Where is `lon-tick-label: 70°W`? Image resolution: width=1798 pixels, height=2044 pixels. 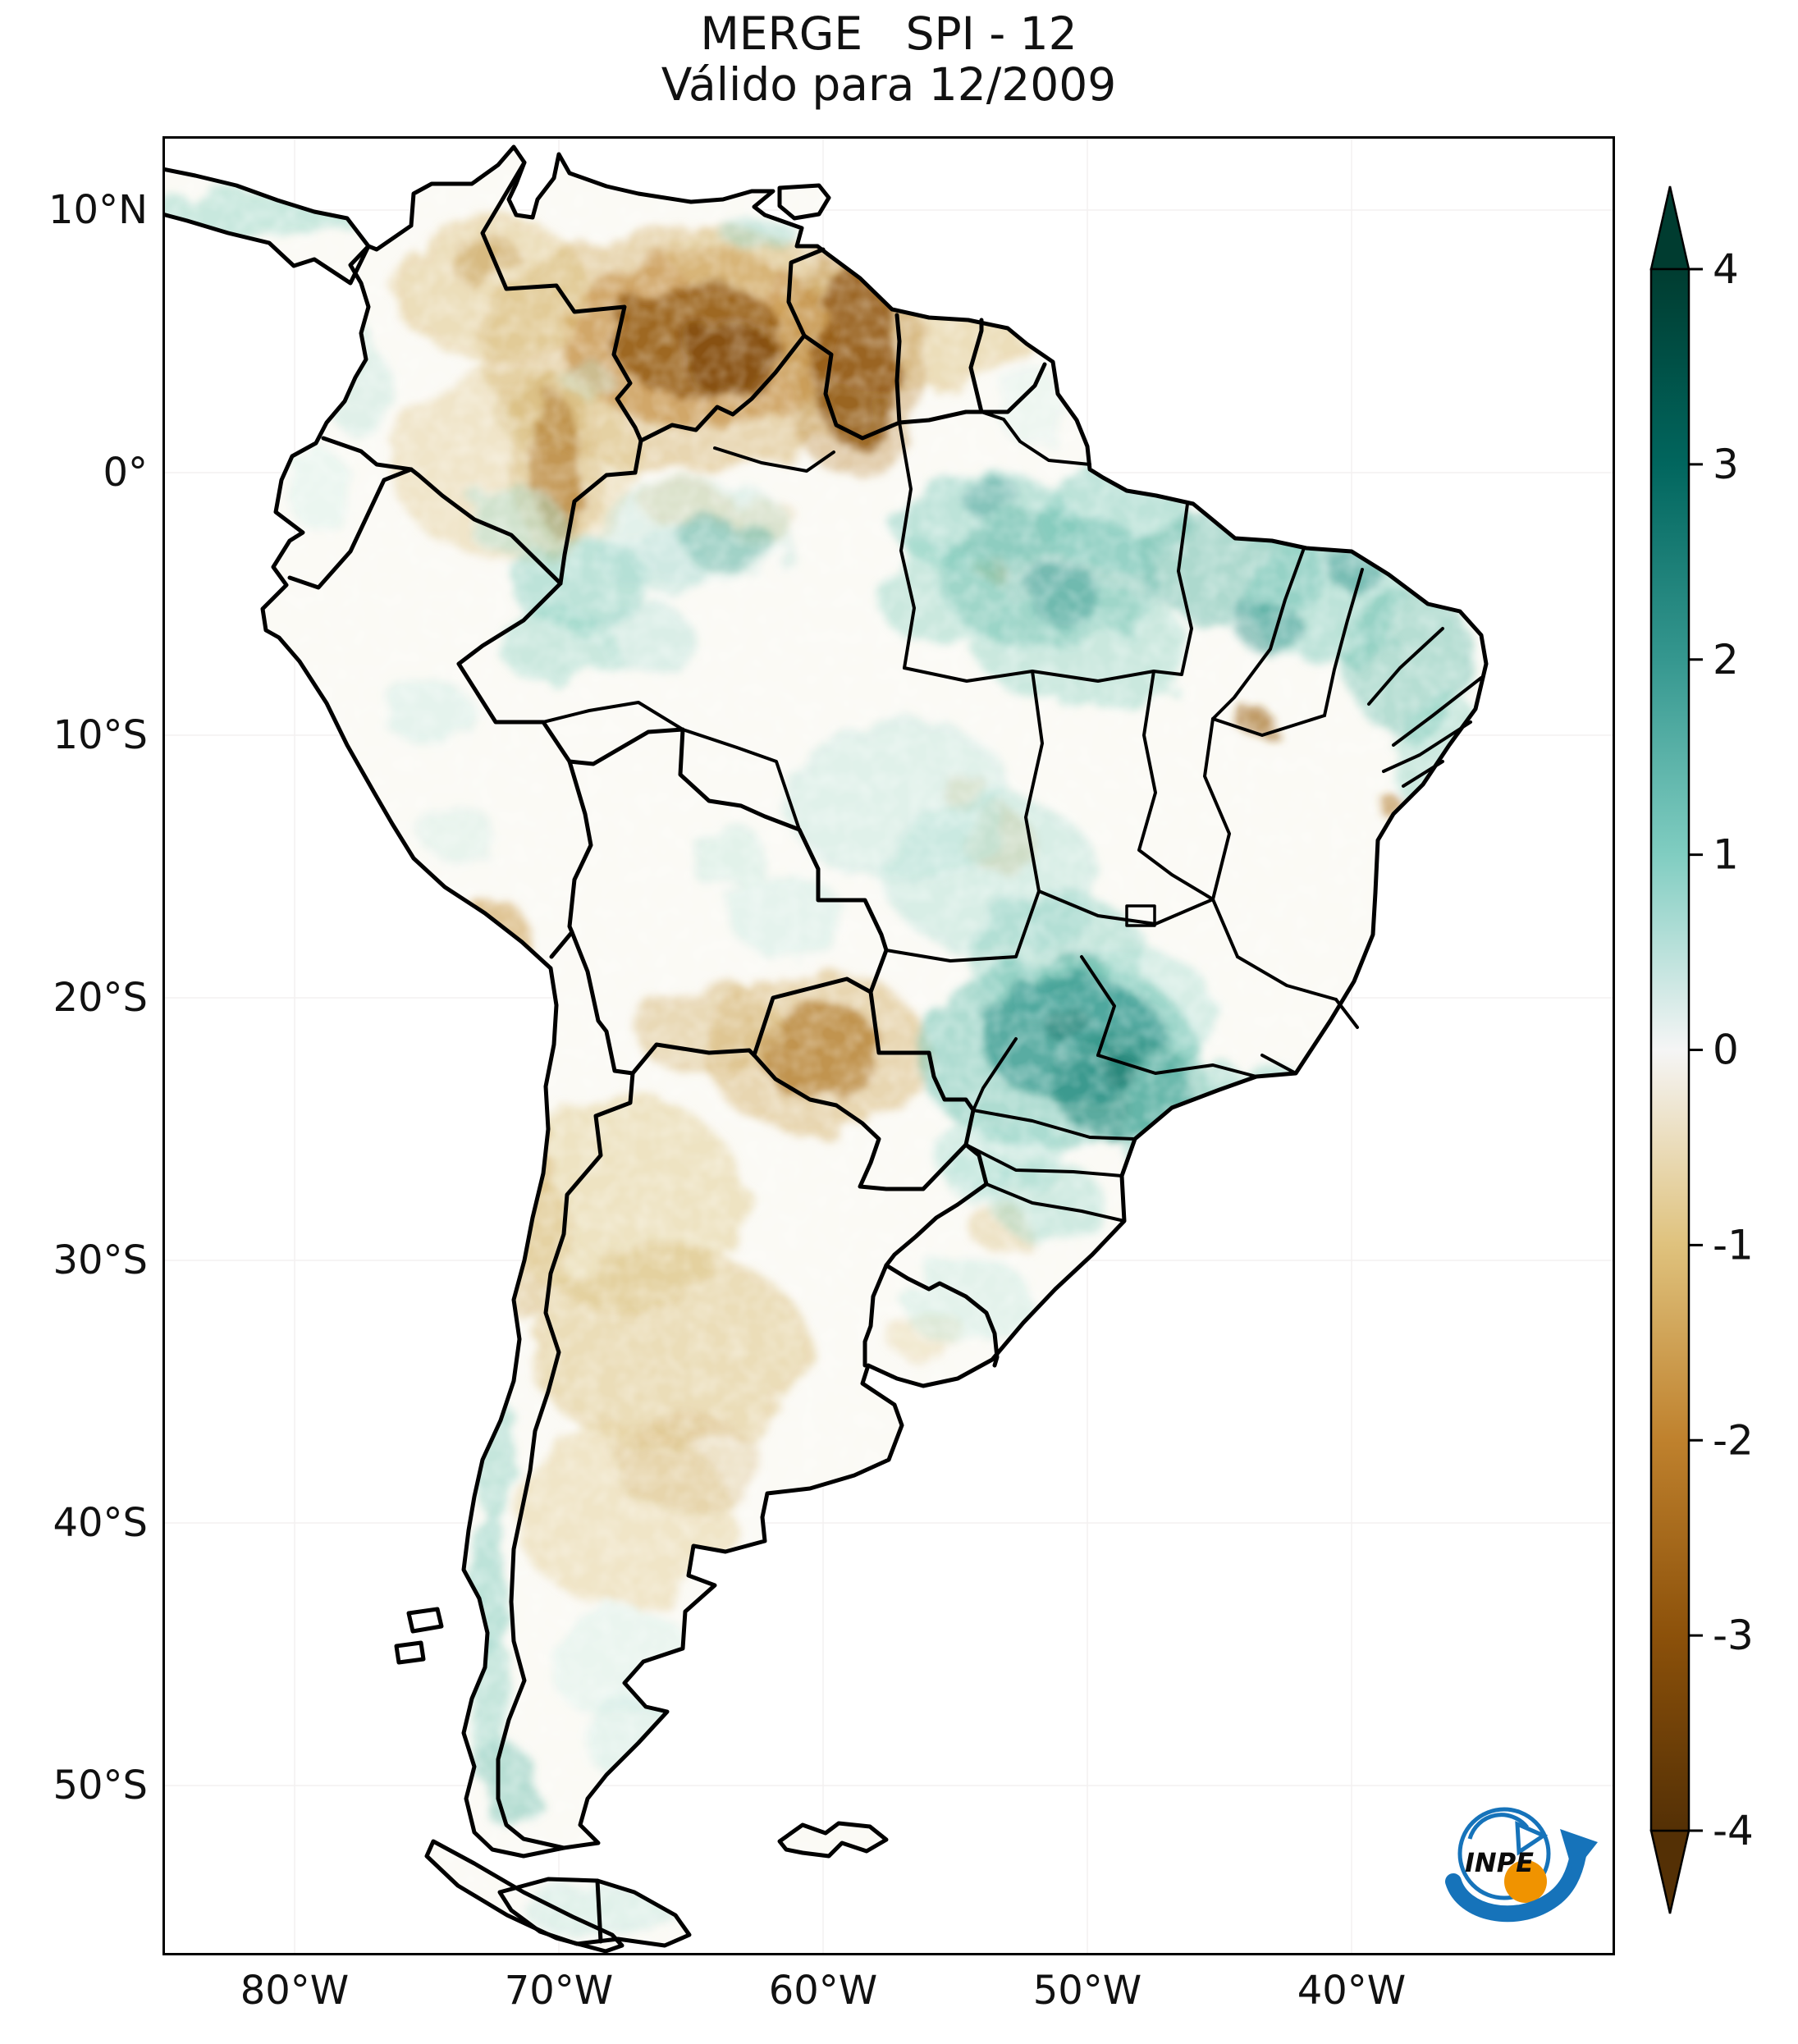 lon-tick-label: 70°W is located at coordinates (559, 1991).